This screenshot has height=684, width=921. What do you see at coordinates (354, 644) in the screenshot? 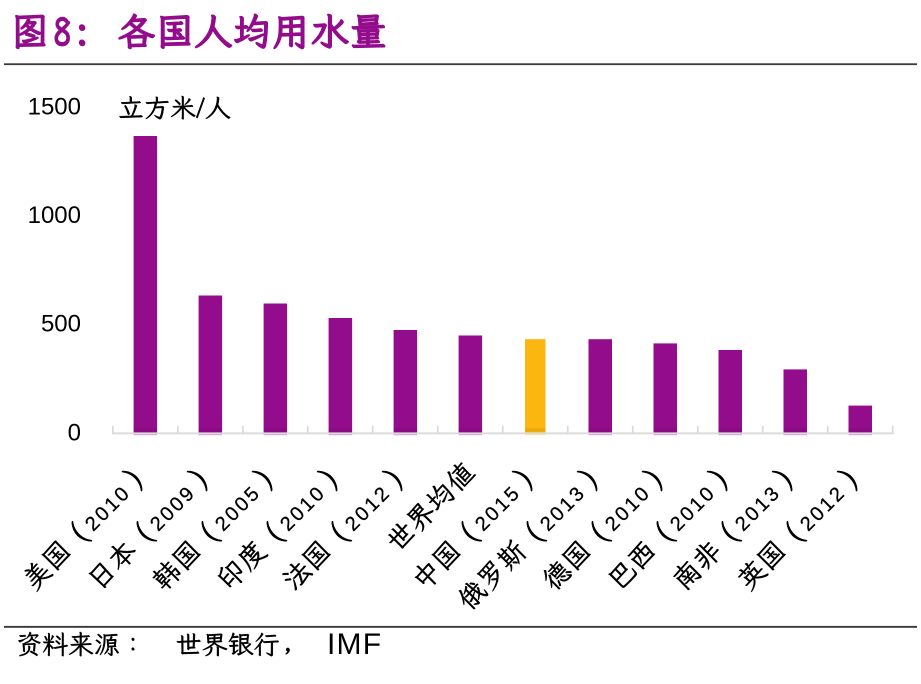
I see `svg-text: IMF` at bounding box center [354, 644].